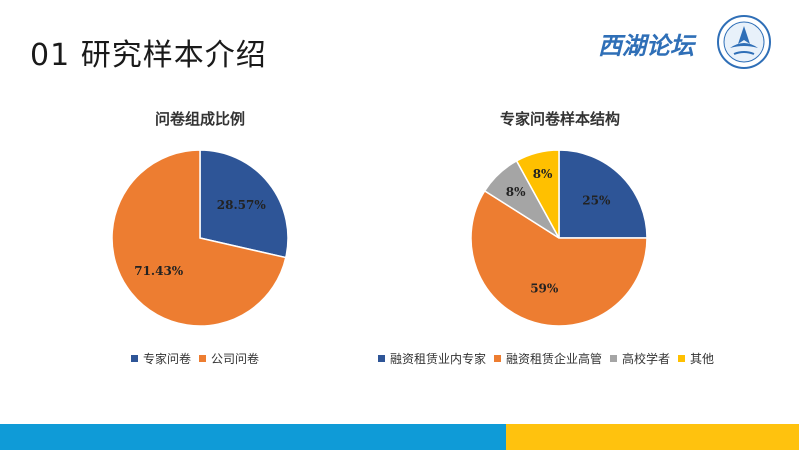 This screenshot has height=450, width=799. Describe the element at coordinates (235, 359) in the screenshot. I see `legend-label-company: 公司问卷` at that location.